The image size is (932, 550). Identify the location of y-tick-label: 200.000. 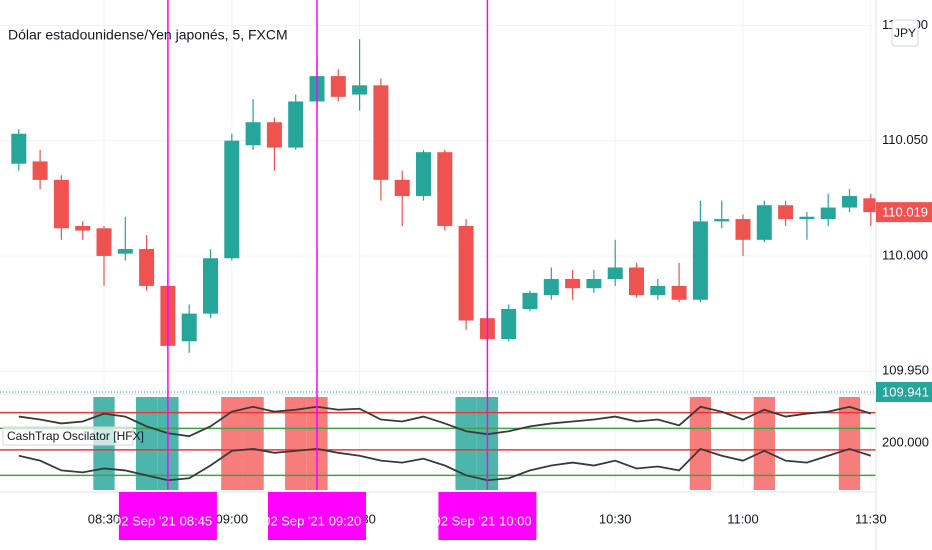
(905, 441).